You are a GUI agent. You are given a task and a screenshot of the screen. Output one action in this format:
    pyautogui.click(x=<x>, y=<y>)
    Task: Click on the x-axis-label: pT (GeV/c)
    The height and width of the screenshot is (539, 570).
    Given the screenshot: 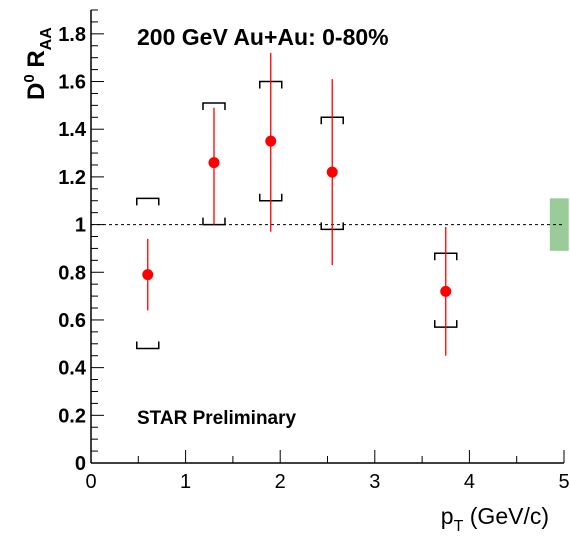 What is the action you would take?
    pyautogui.click(x=495, y=519)
    